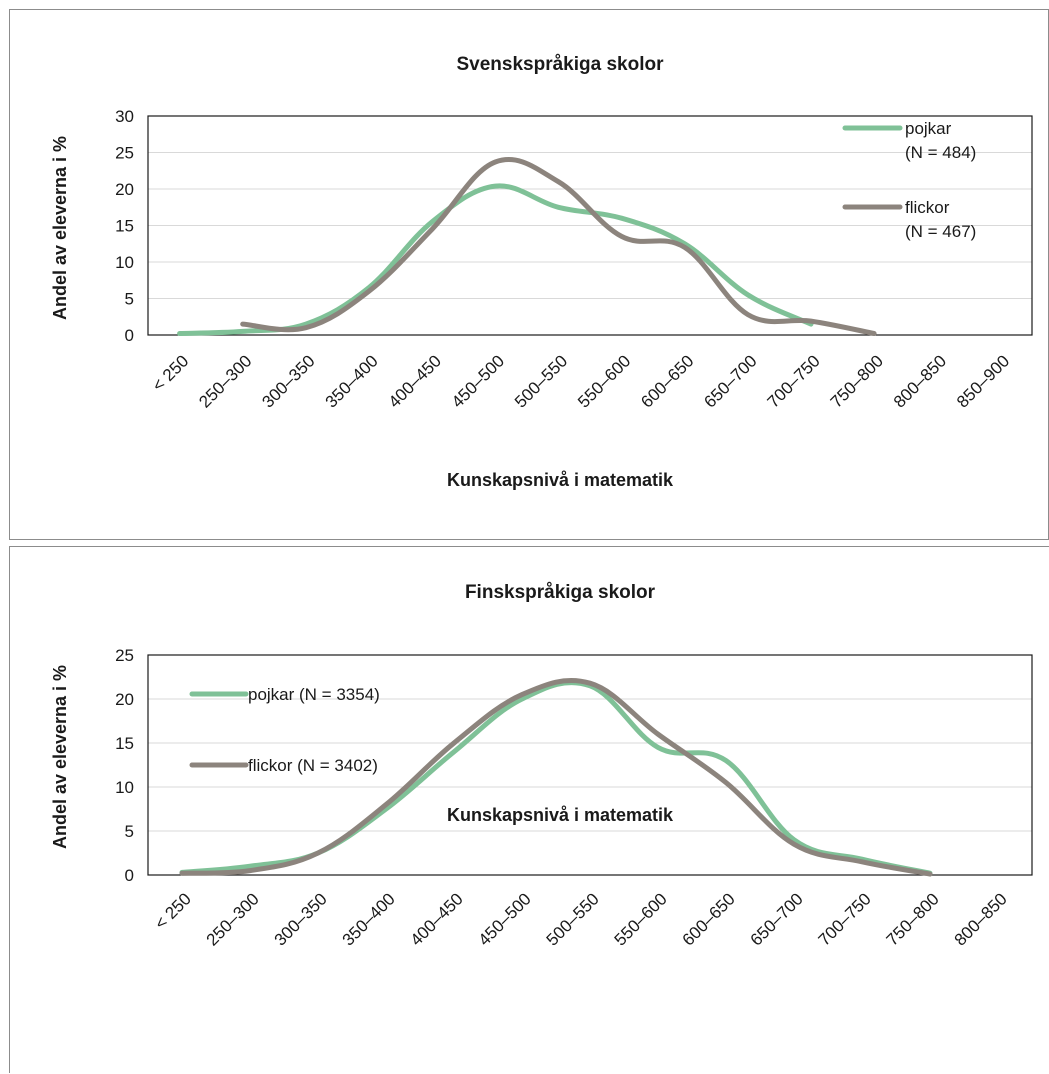 Image resolution: width=1049 pixels, height=1074 pixels. Describe the element at coordinates (983, 381) in the screenshot. I see `x-tick-label: 850–900` at that location.